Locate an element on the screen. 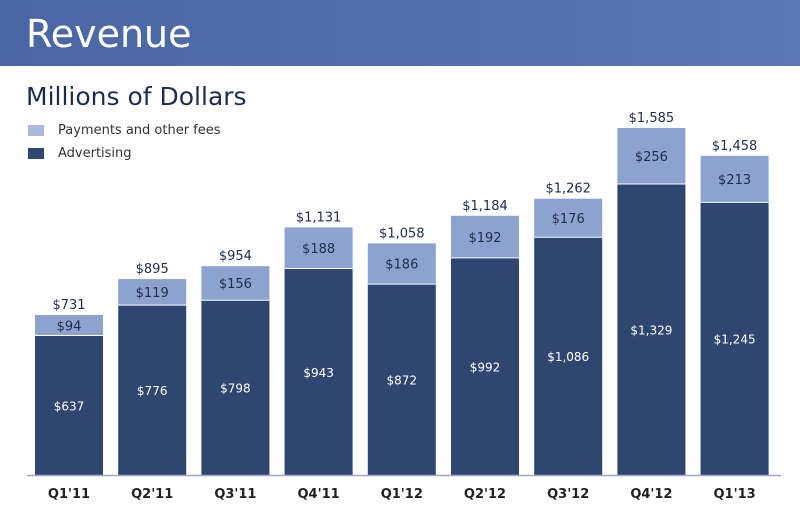 The height and width of the screenshot is (515, 800). data-label-total: $1,058 is located at coordinates (402, 233).